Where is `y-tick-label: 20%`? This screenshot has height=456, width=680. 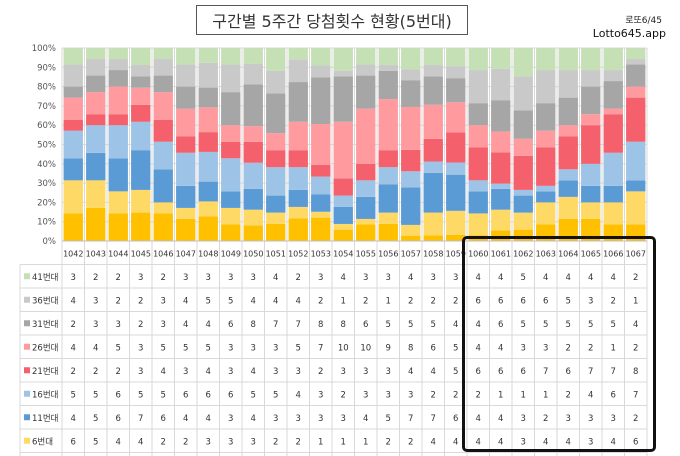 y-tick-label: 20% is located at coordinates (46, 203).